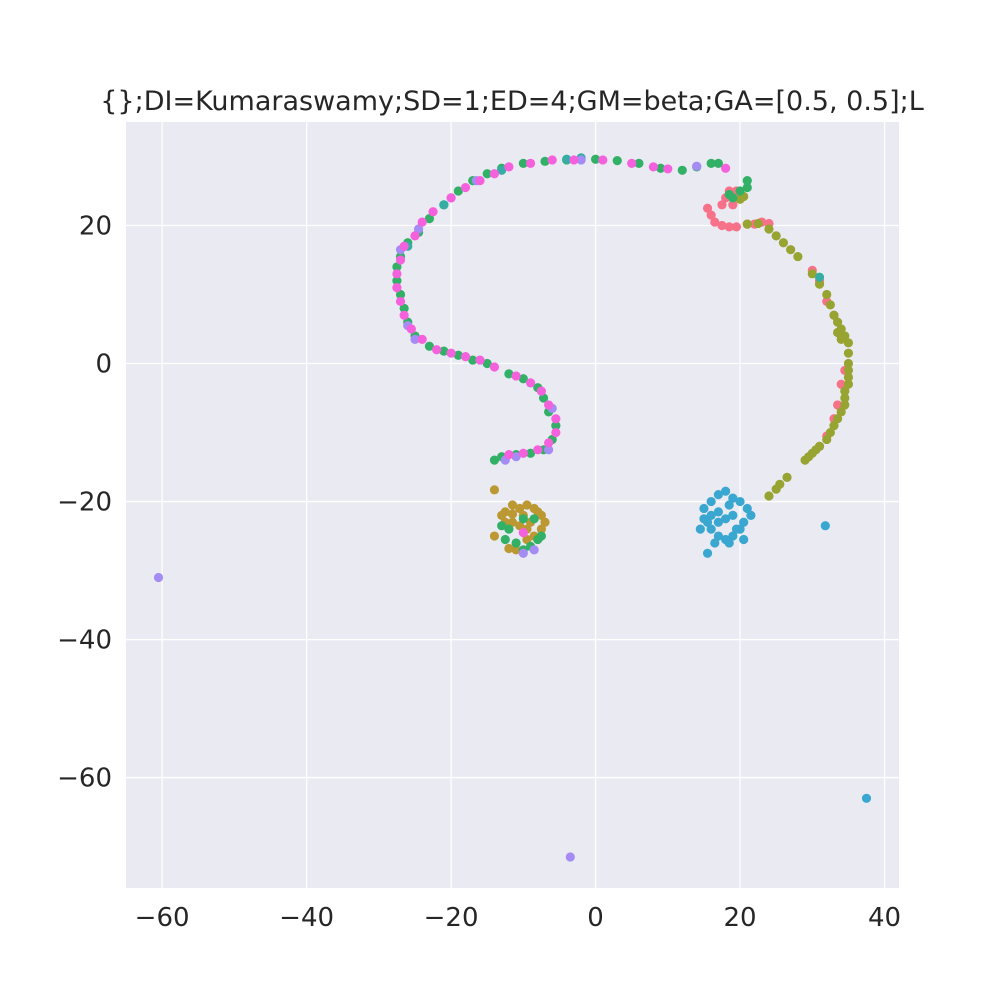 This screenshot has height=1005, width=1000. I want to click on y-axis-ticks: 20 0 −20 −40 −60, so click(84, 503).